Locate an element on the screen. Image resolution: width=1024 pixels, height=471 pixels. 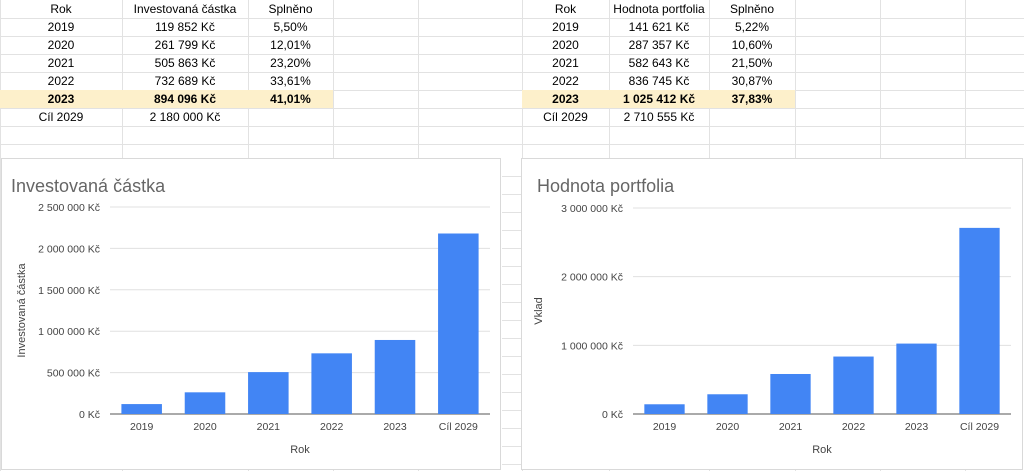
table-cell: 119 852 Kč is located at coordinates (185, 27).